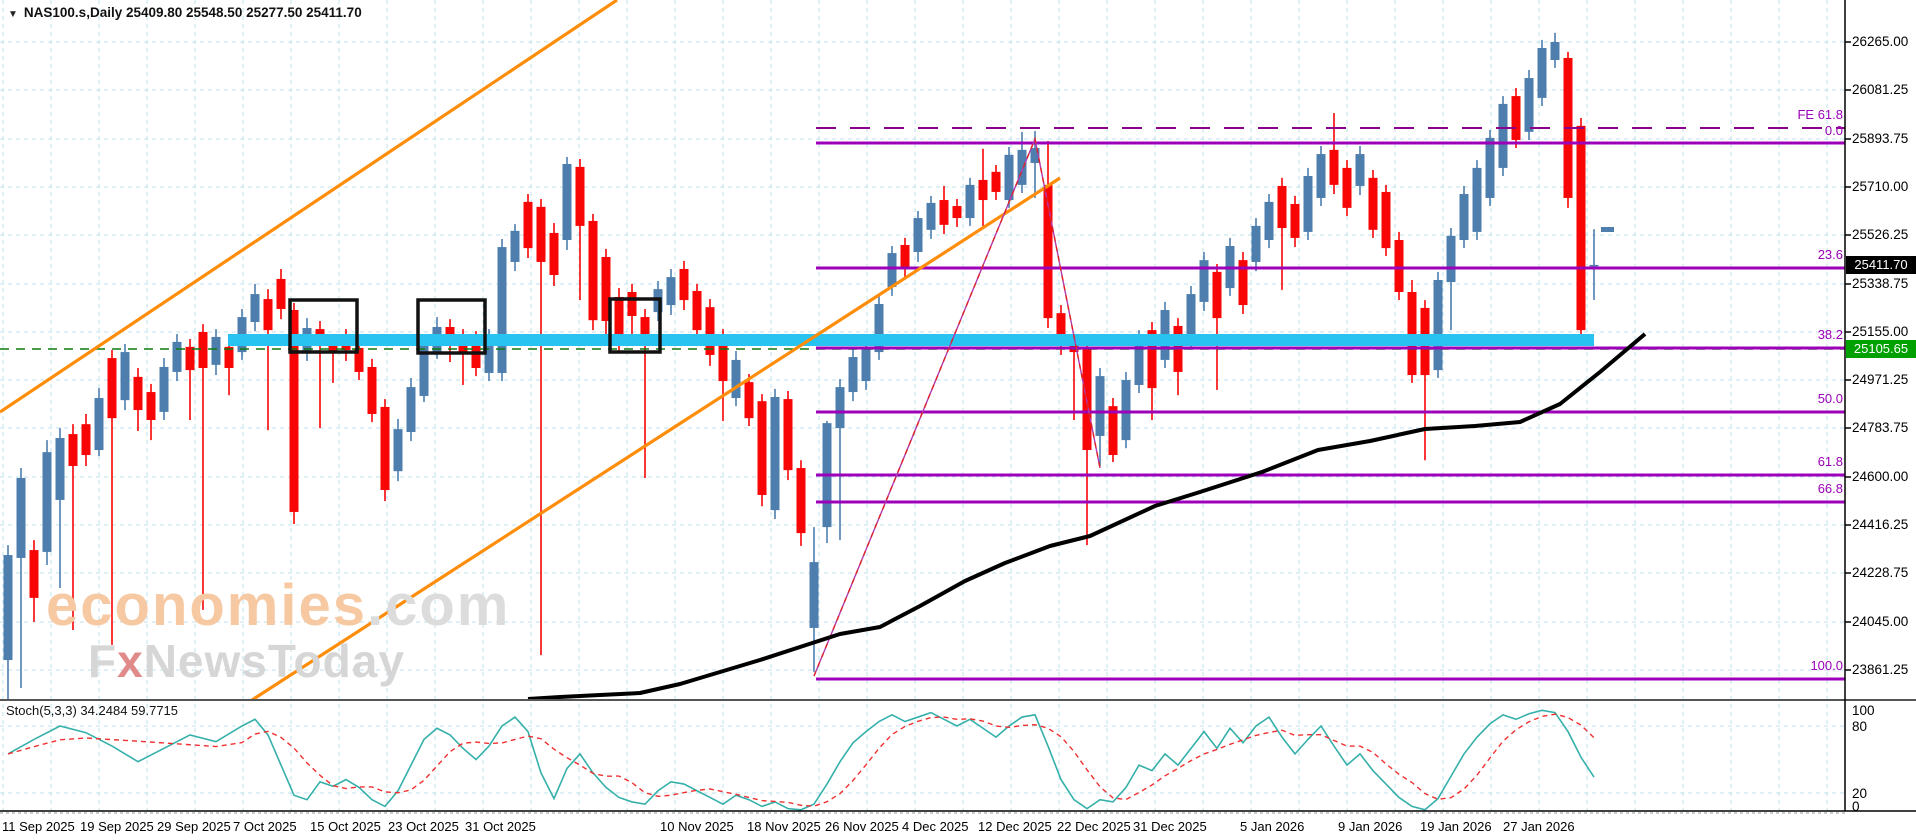 This screenshot has width=1916, height=840. Describe the element at coordinates (1880, 41) in the screenshot. I see `price-axis-tick: 26265.00` at that location.